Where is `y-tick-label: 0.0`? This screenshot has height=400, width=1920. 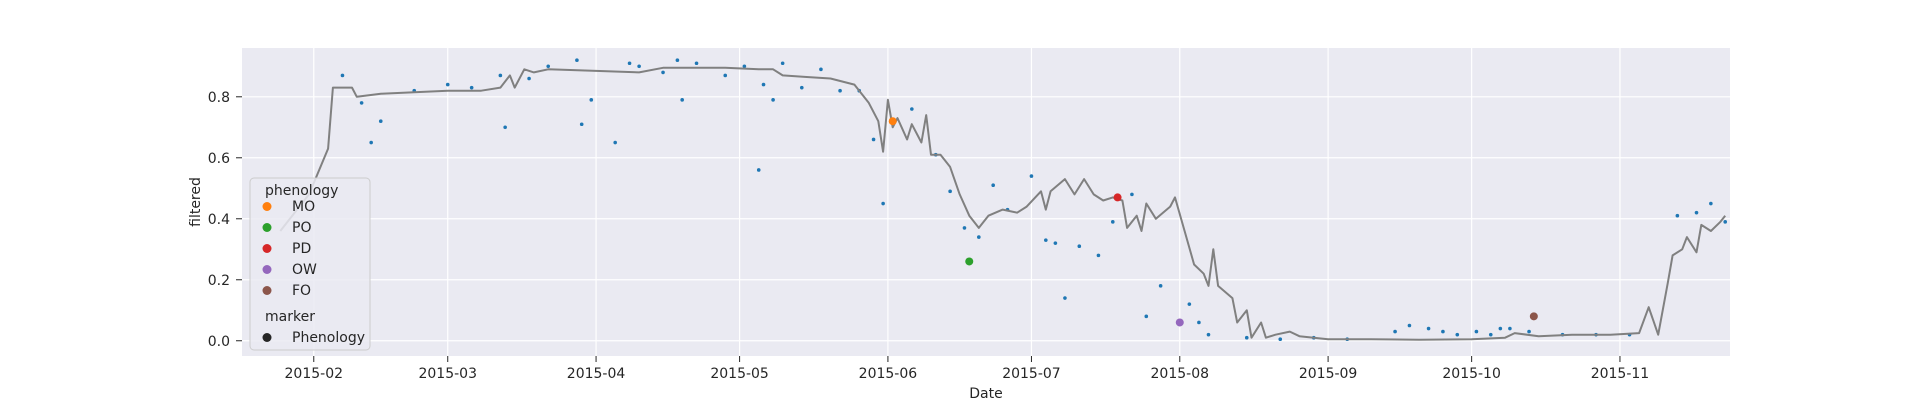
y-tick-label: 0.0 is located at coordinates (219, 342).